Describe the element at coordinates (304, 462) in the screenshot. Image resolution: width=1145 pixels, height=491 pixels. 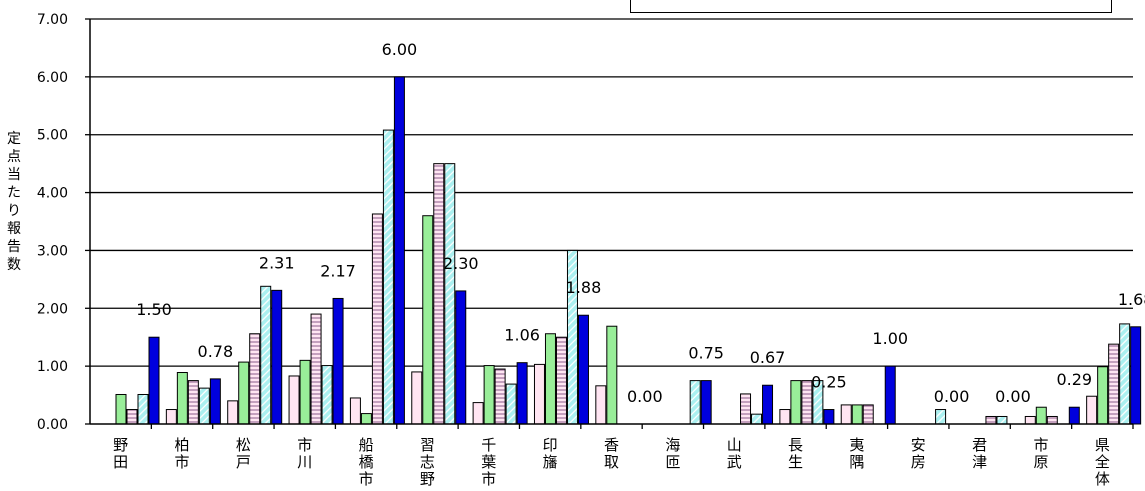
I see `category-label: 川` at that location.